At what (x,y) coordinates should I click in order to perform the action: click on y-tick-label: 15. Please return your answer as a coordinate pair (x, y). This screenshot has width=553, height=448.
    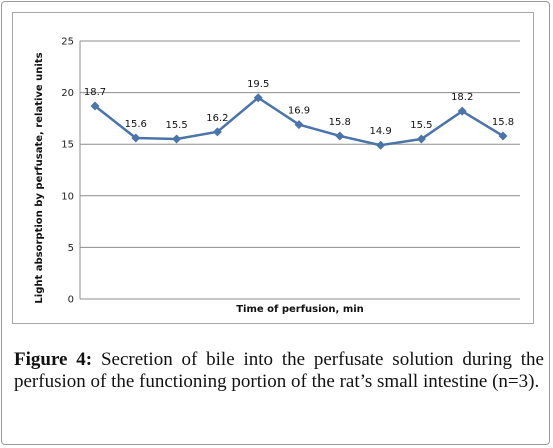
    Looking at the image, I should click on (67, 145).